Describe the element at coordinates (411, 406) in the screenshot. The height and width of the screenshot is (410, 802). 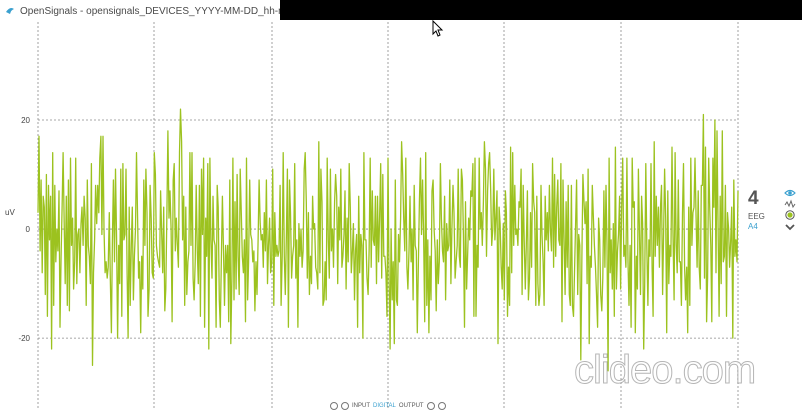
I see `output-label: OUTPUT` at that location.